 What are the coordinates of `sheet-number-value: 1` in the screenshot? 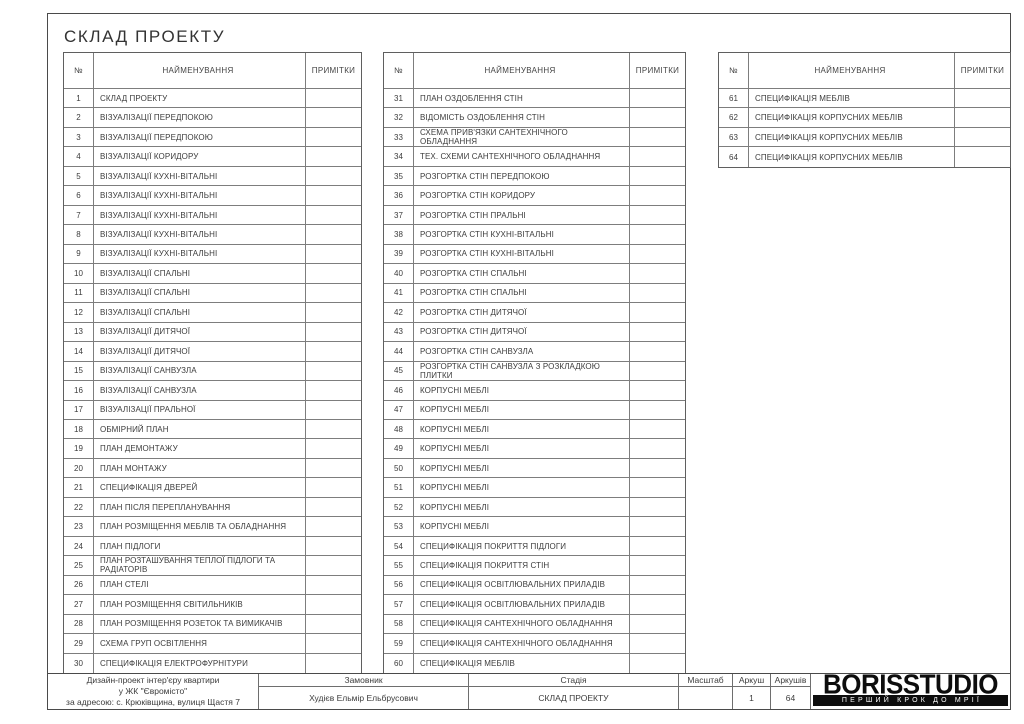 It's located at (751, 698).